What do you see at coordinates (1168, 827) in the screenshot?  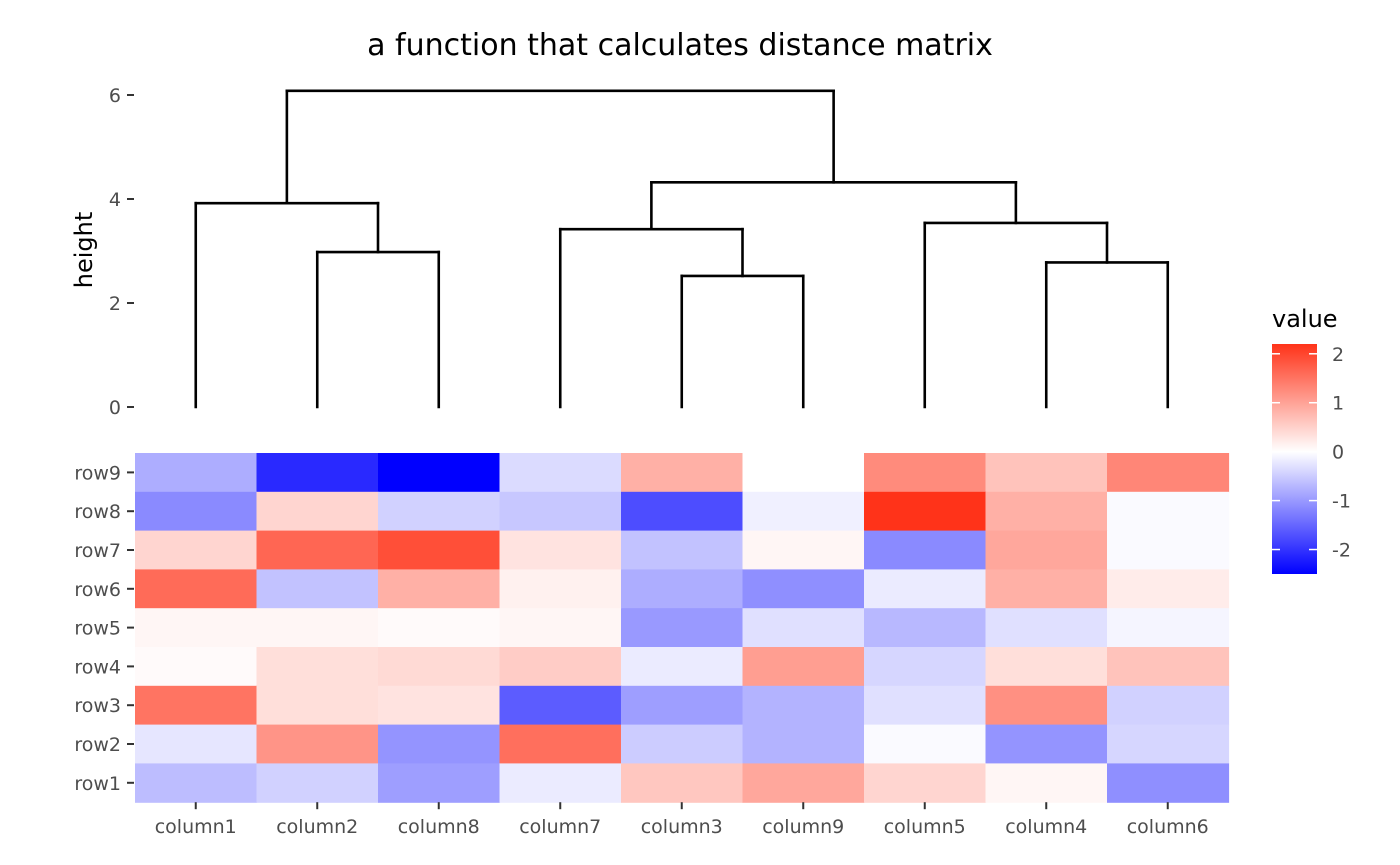 I see `column-label-column6: column6` at bounding box center [1168, 827].